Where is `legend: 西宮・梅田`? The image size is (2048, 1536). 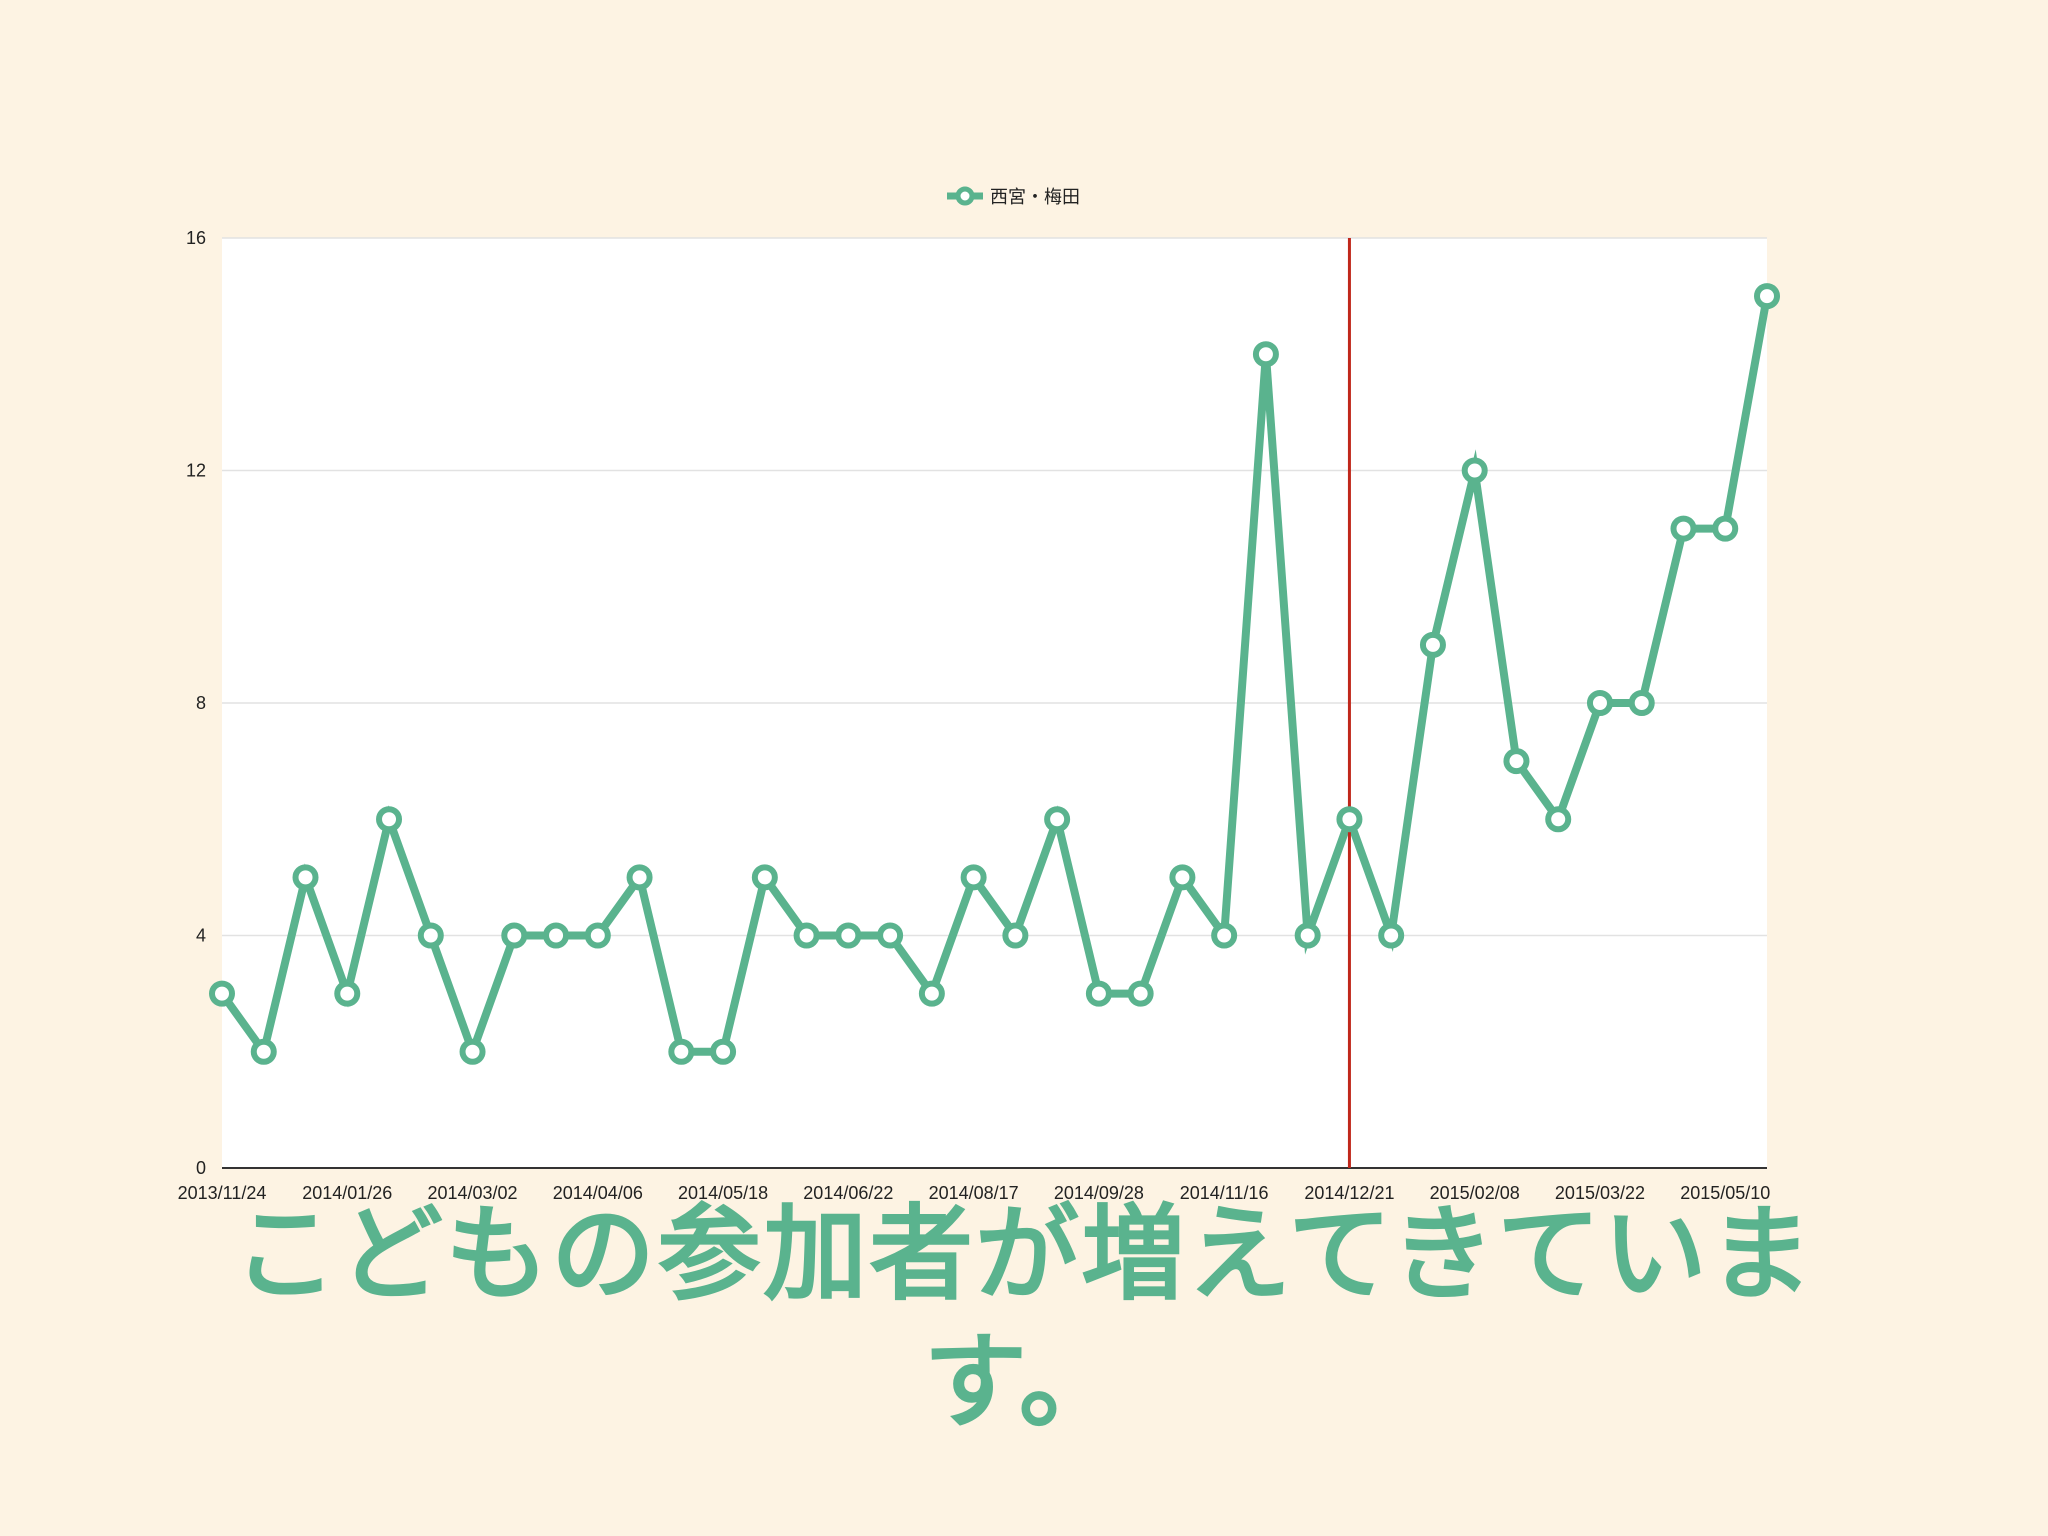
legend: 西宮・梅田 is located at coordinates (1013, 197).